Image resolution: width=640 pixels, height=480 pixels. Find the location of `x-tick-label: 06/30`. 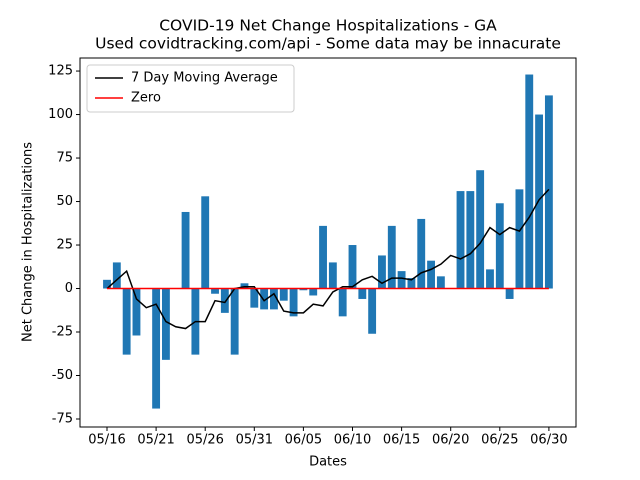

x-tick-label: 06/30 is located at coordinates (548, 440).